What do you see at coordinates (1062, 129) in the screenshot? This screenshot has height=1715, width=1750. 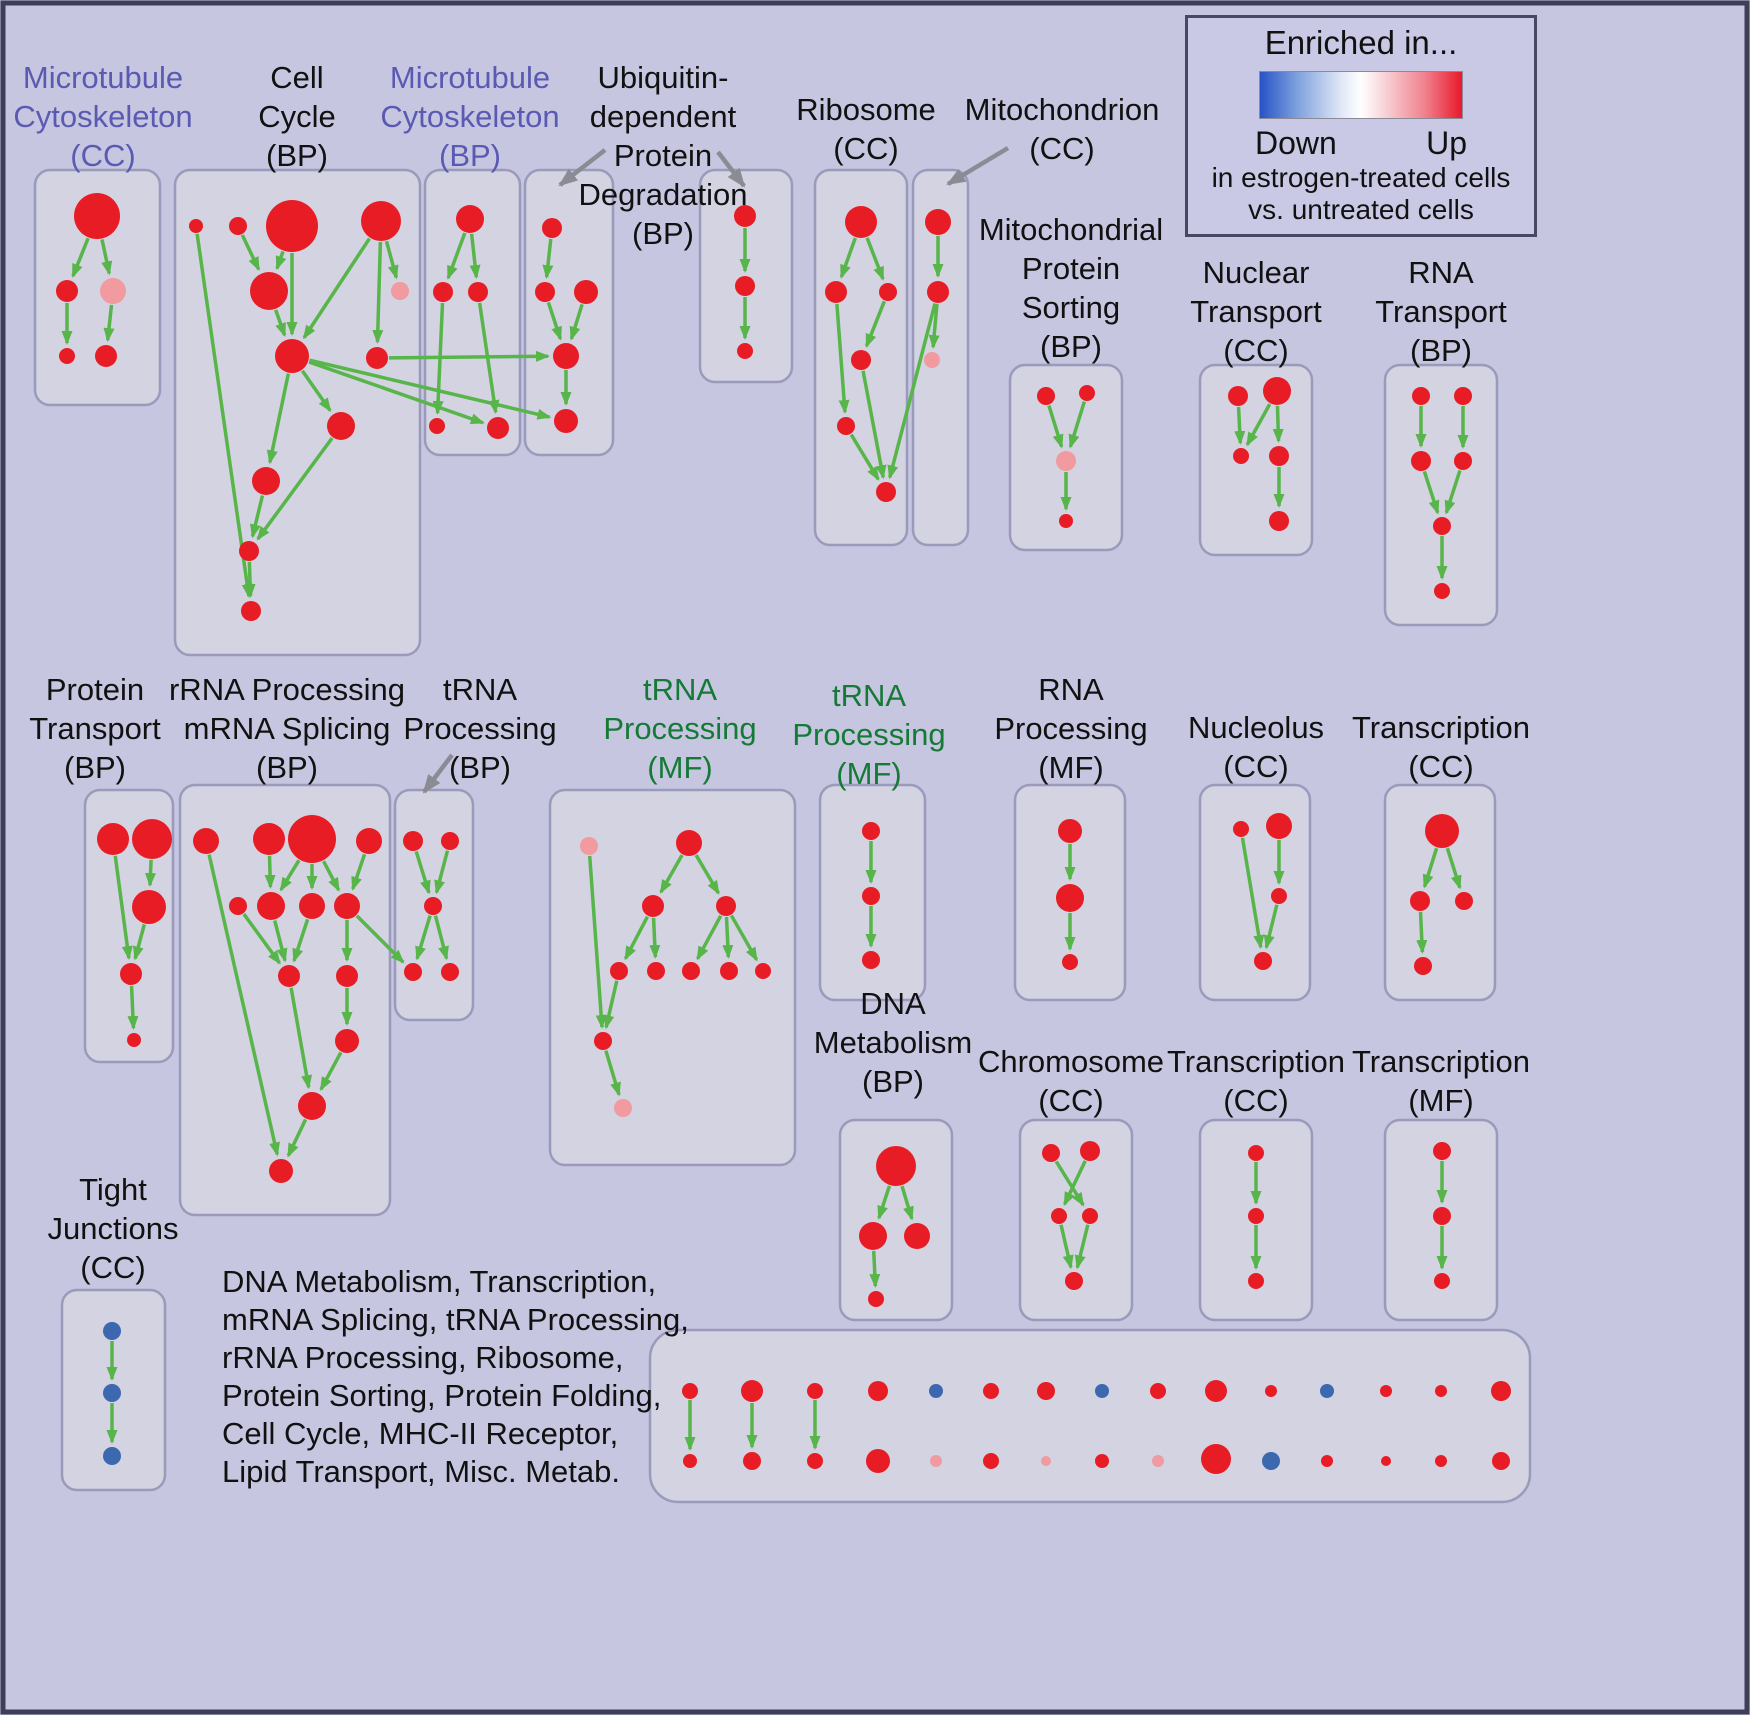 I see `cluster-label-mitochondrion-cc: Mitochondrion (CC)` at bounding box center [1062, 129].